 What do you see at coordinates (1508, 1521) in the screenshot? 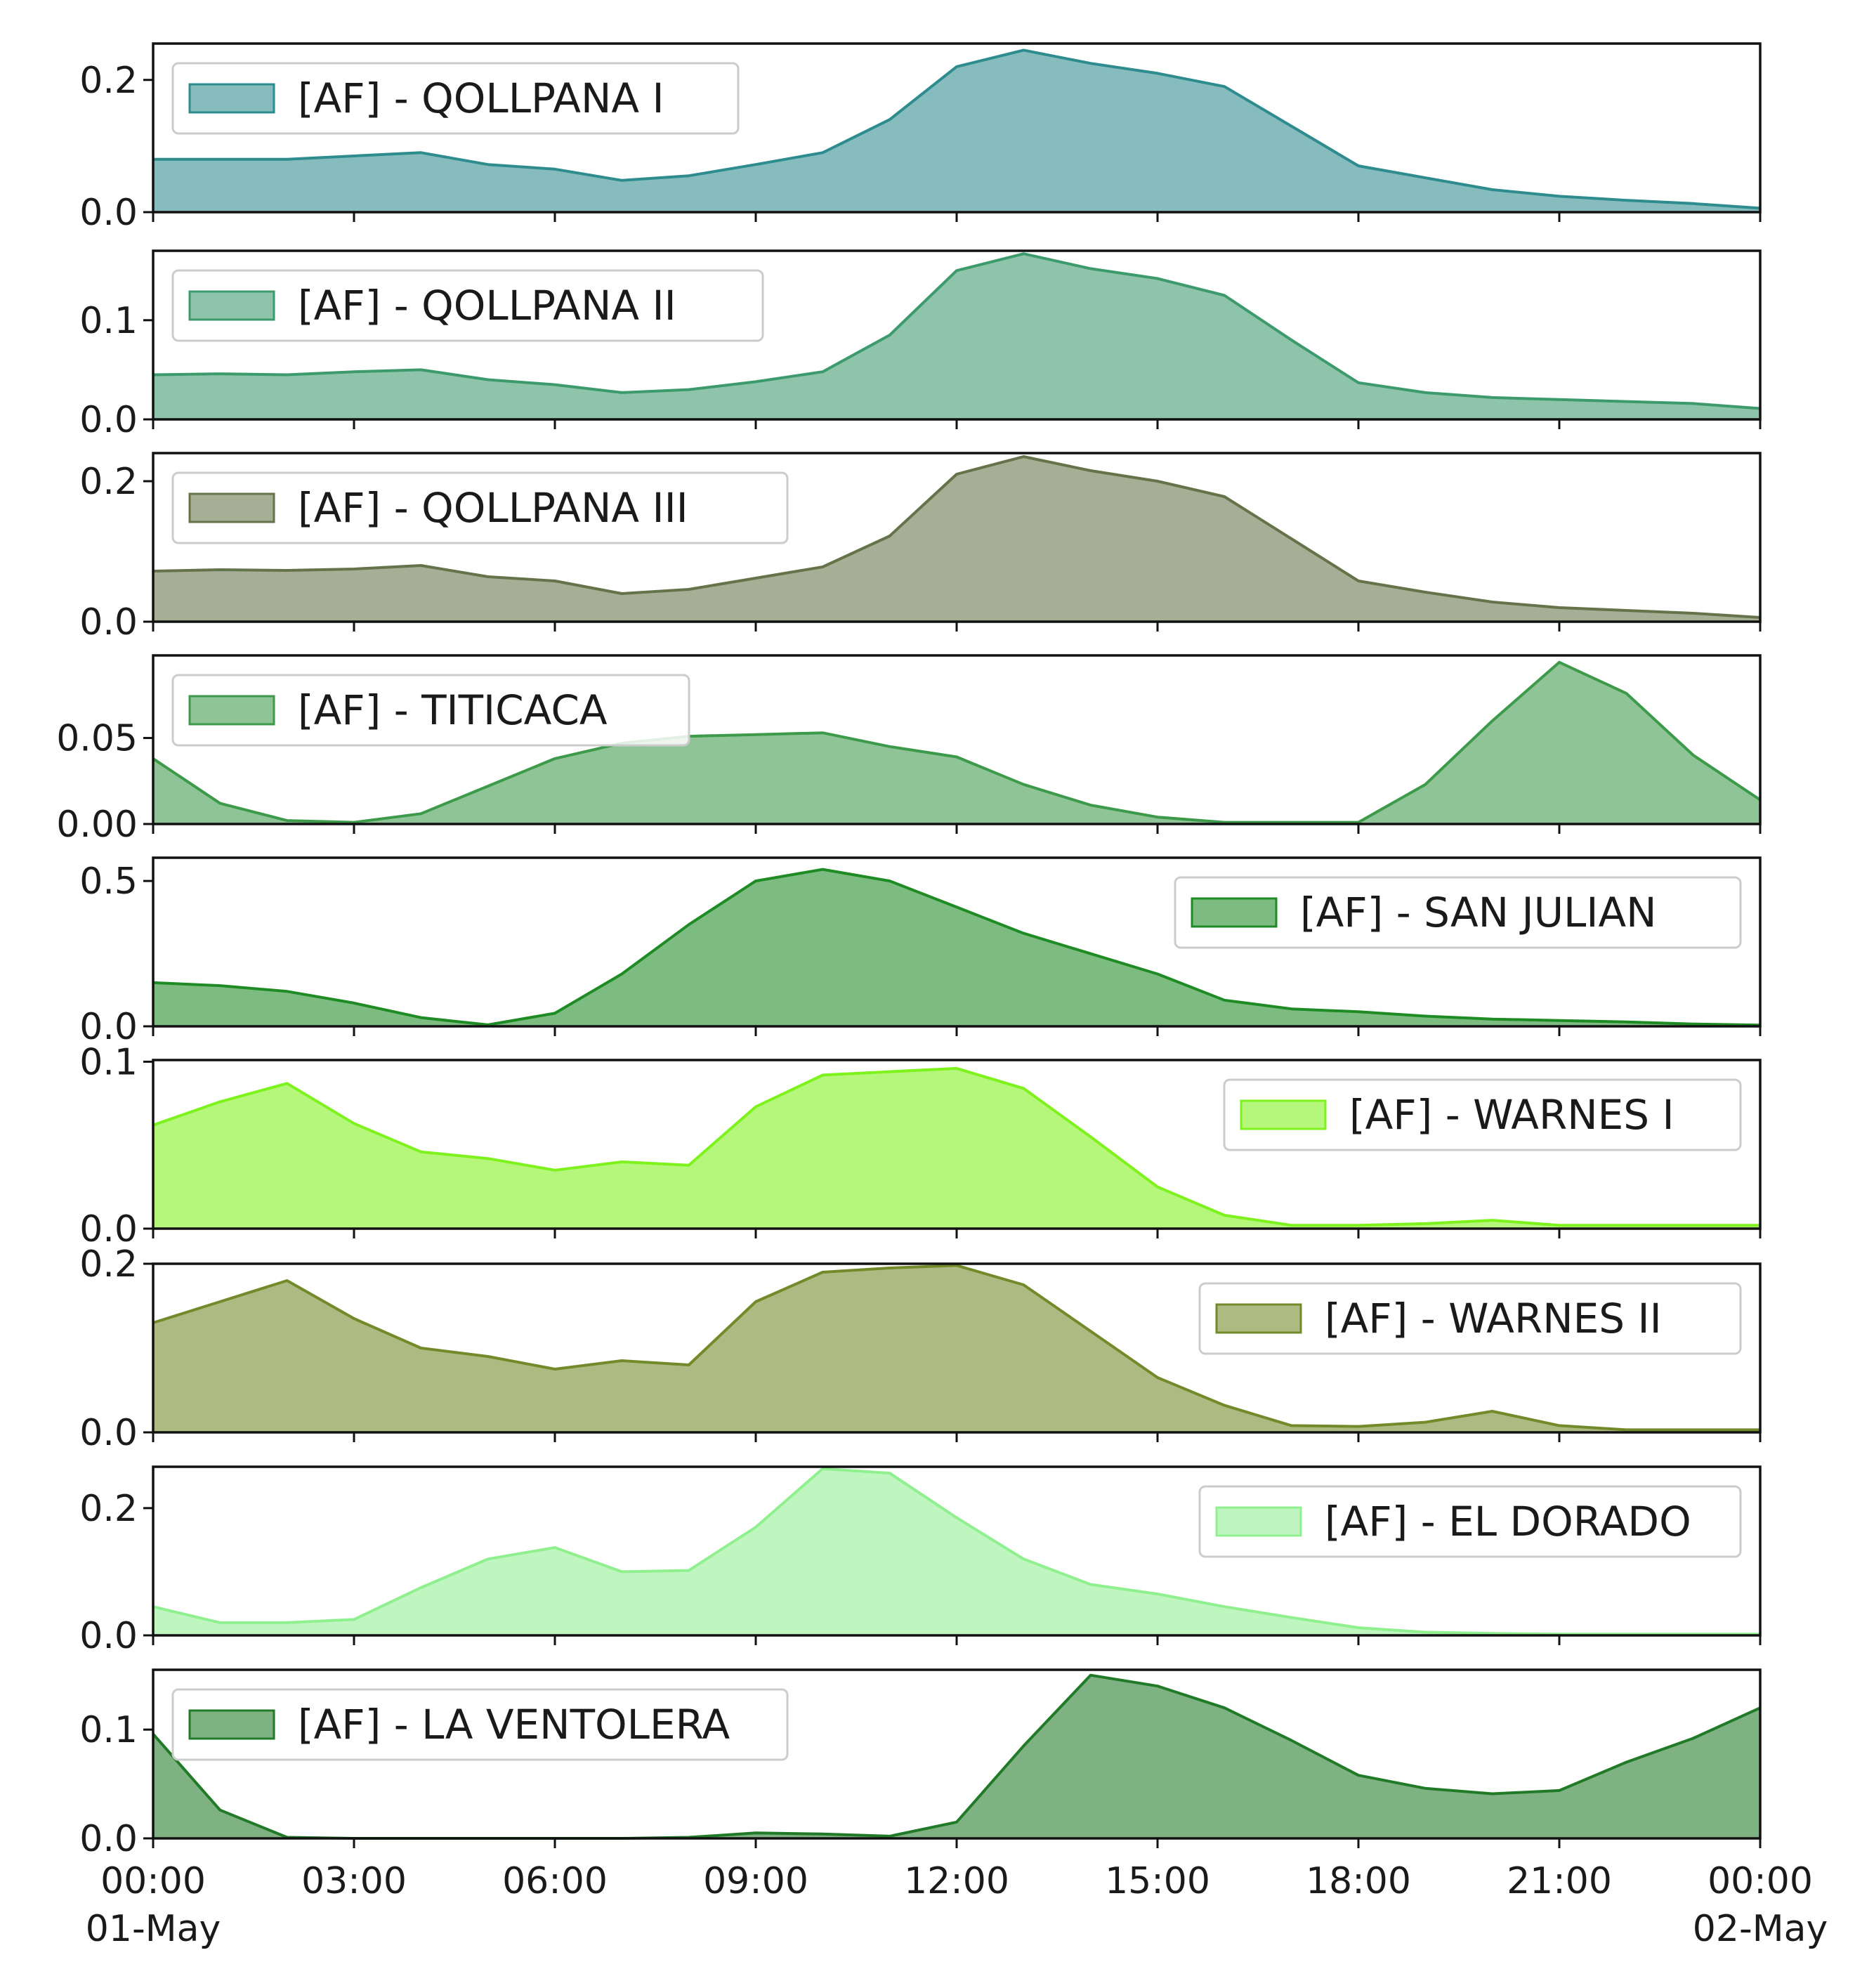
I see `legend-label: [AF] - EL DORADO` at bounding box center [1508, 1521].